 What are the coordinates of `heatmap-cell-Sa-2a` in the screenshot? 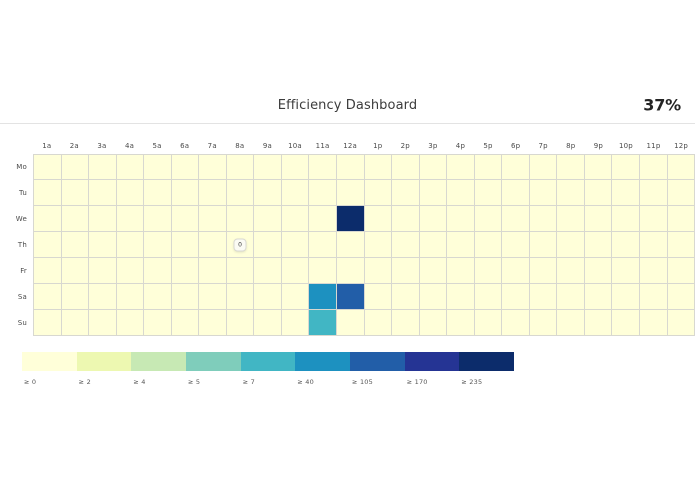 It's located at (75, 297).